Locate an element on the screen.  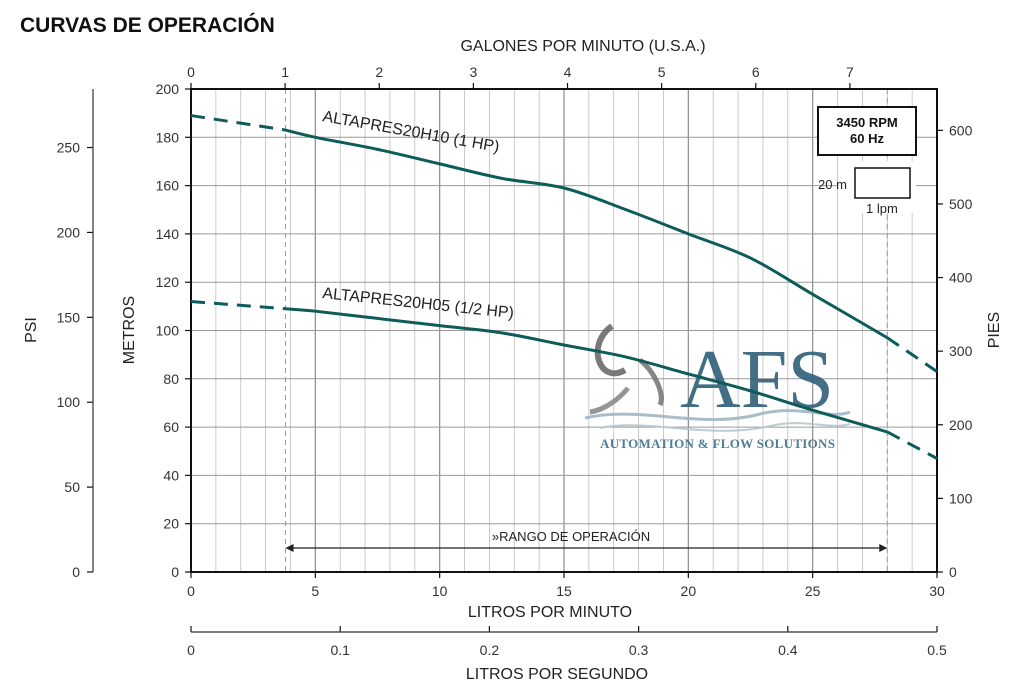
x-tick-label: 5 is located at coordinates (315, 591).